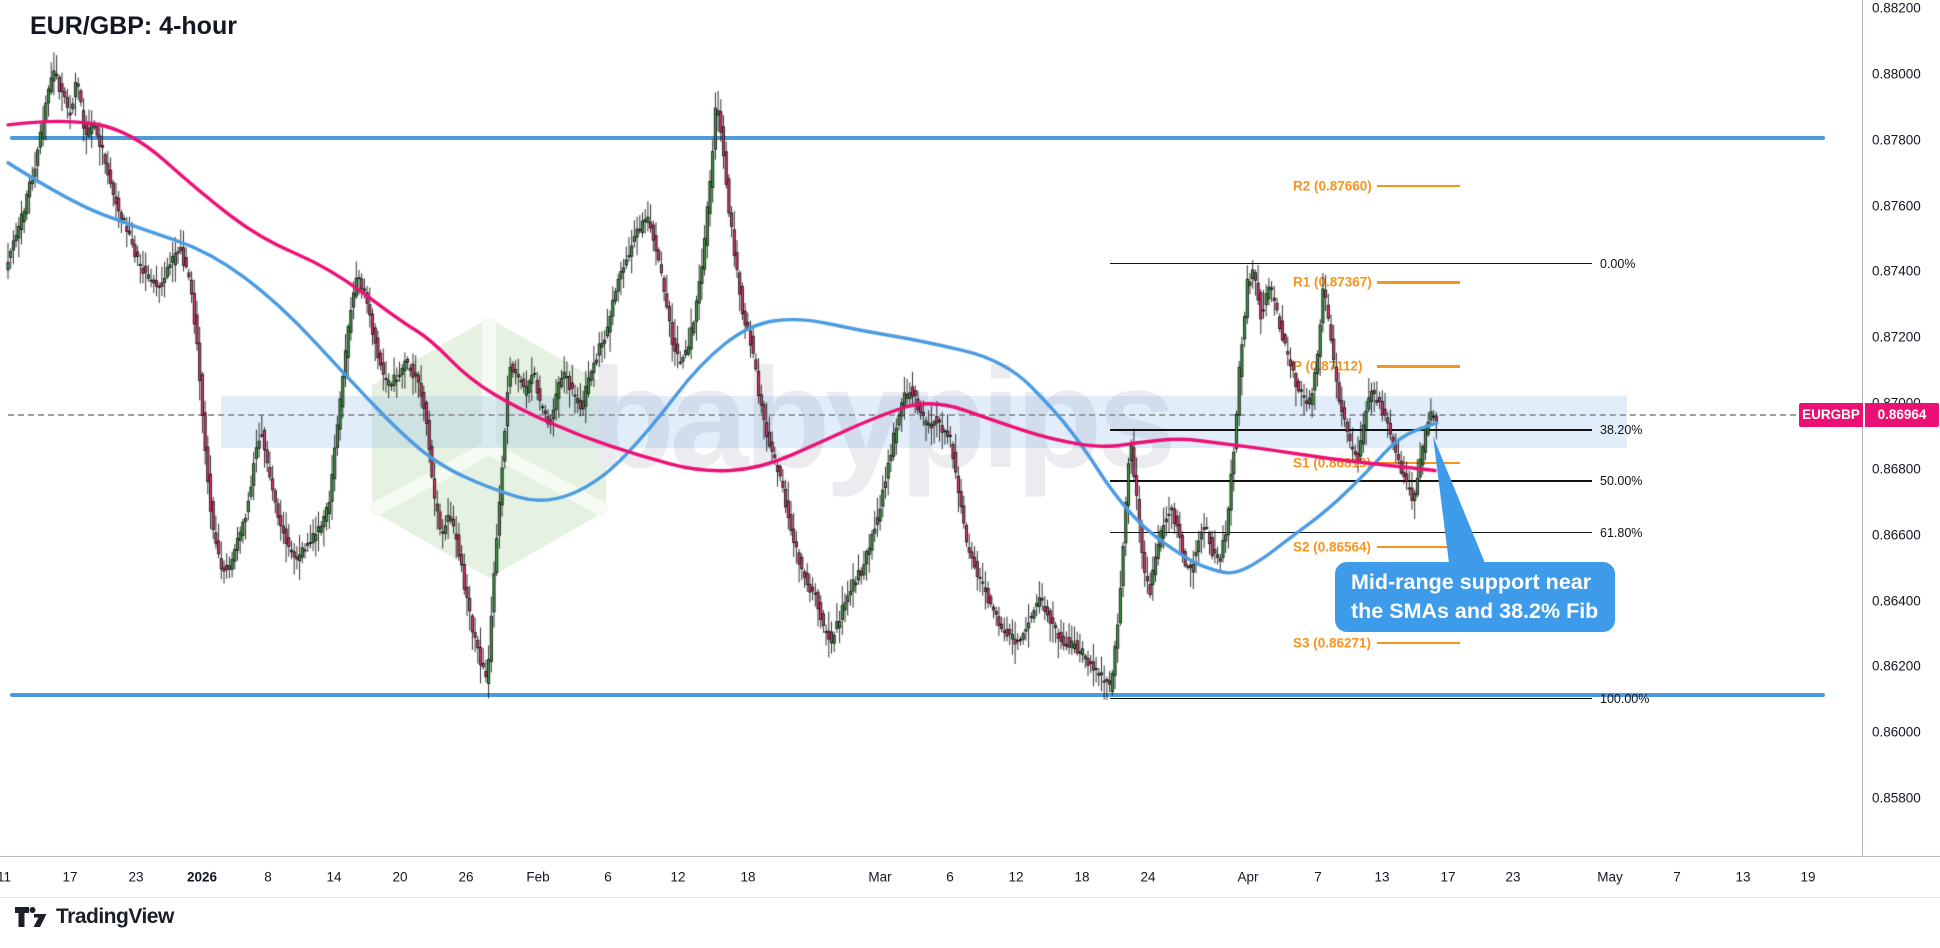  I want to click on price-axis-label: 0.87400, so click(1896, 271).